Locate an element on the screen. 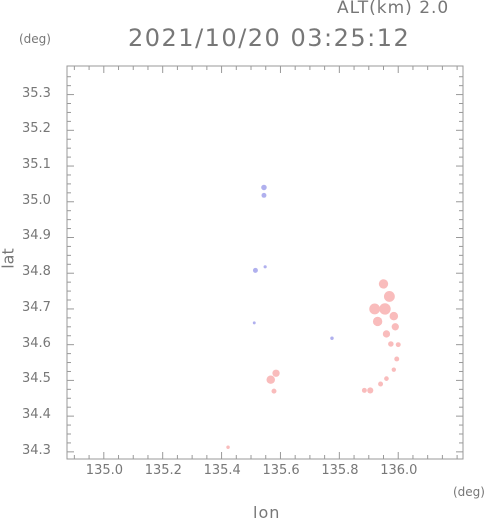 This screenshot has width=491, height=522. y-tick-label: 34.8 is located at coordinates (36, 272).